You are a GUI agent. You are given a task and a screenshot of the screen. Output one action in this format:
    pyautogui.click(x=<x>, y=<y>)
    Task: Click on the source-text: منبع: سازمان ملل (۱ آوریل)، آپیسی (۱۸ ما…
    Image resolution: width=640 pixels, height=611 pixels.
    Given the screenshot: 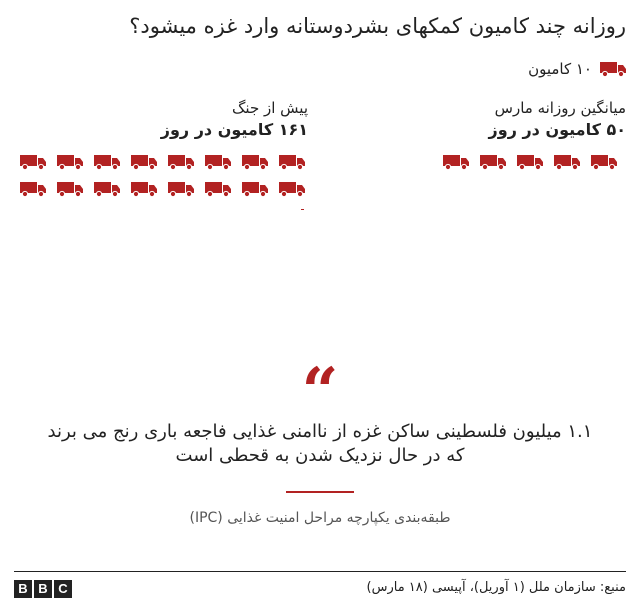 What is the action you would take?
    pyautogui.click(x=496, y=587)
    